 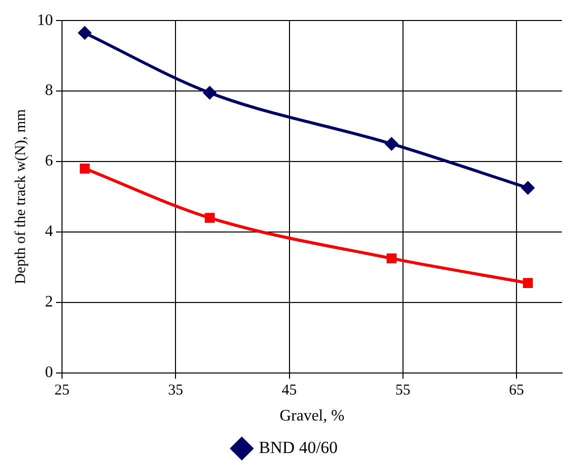 I want to click on x-tick-label: 65, so click(x=516, y=390).